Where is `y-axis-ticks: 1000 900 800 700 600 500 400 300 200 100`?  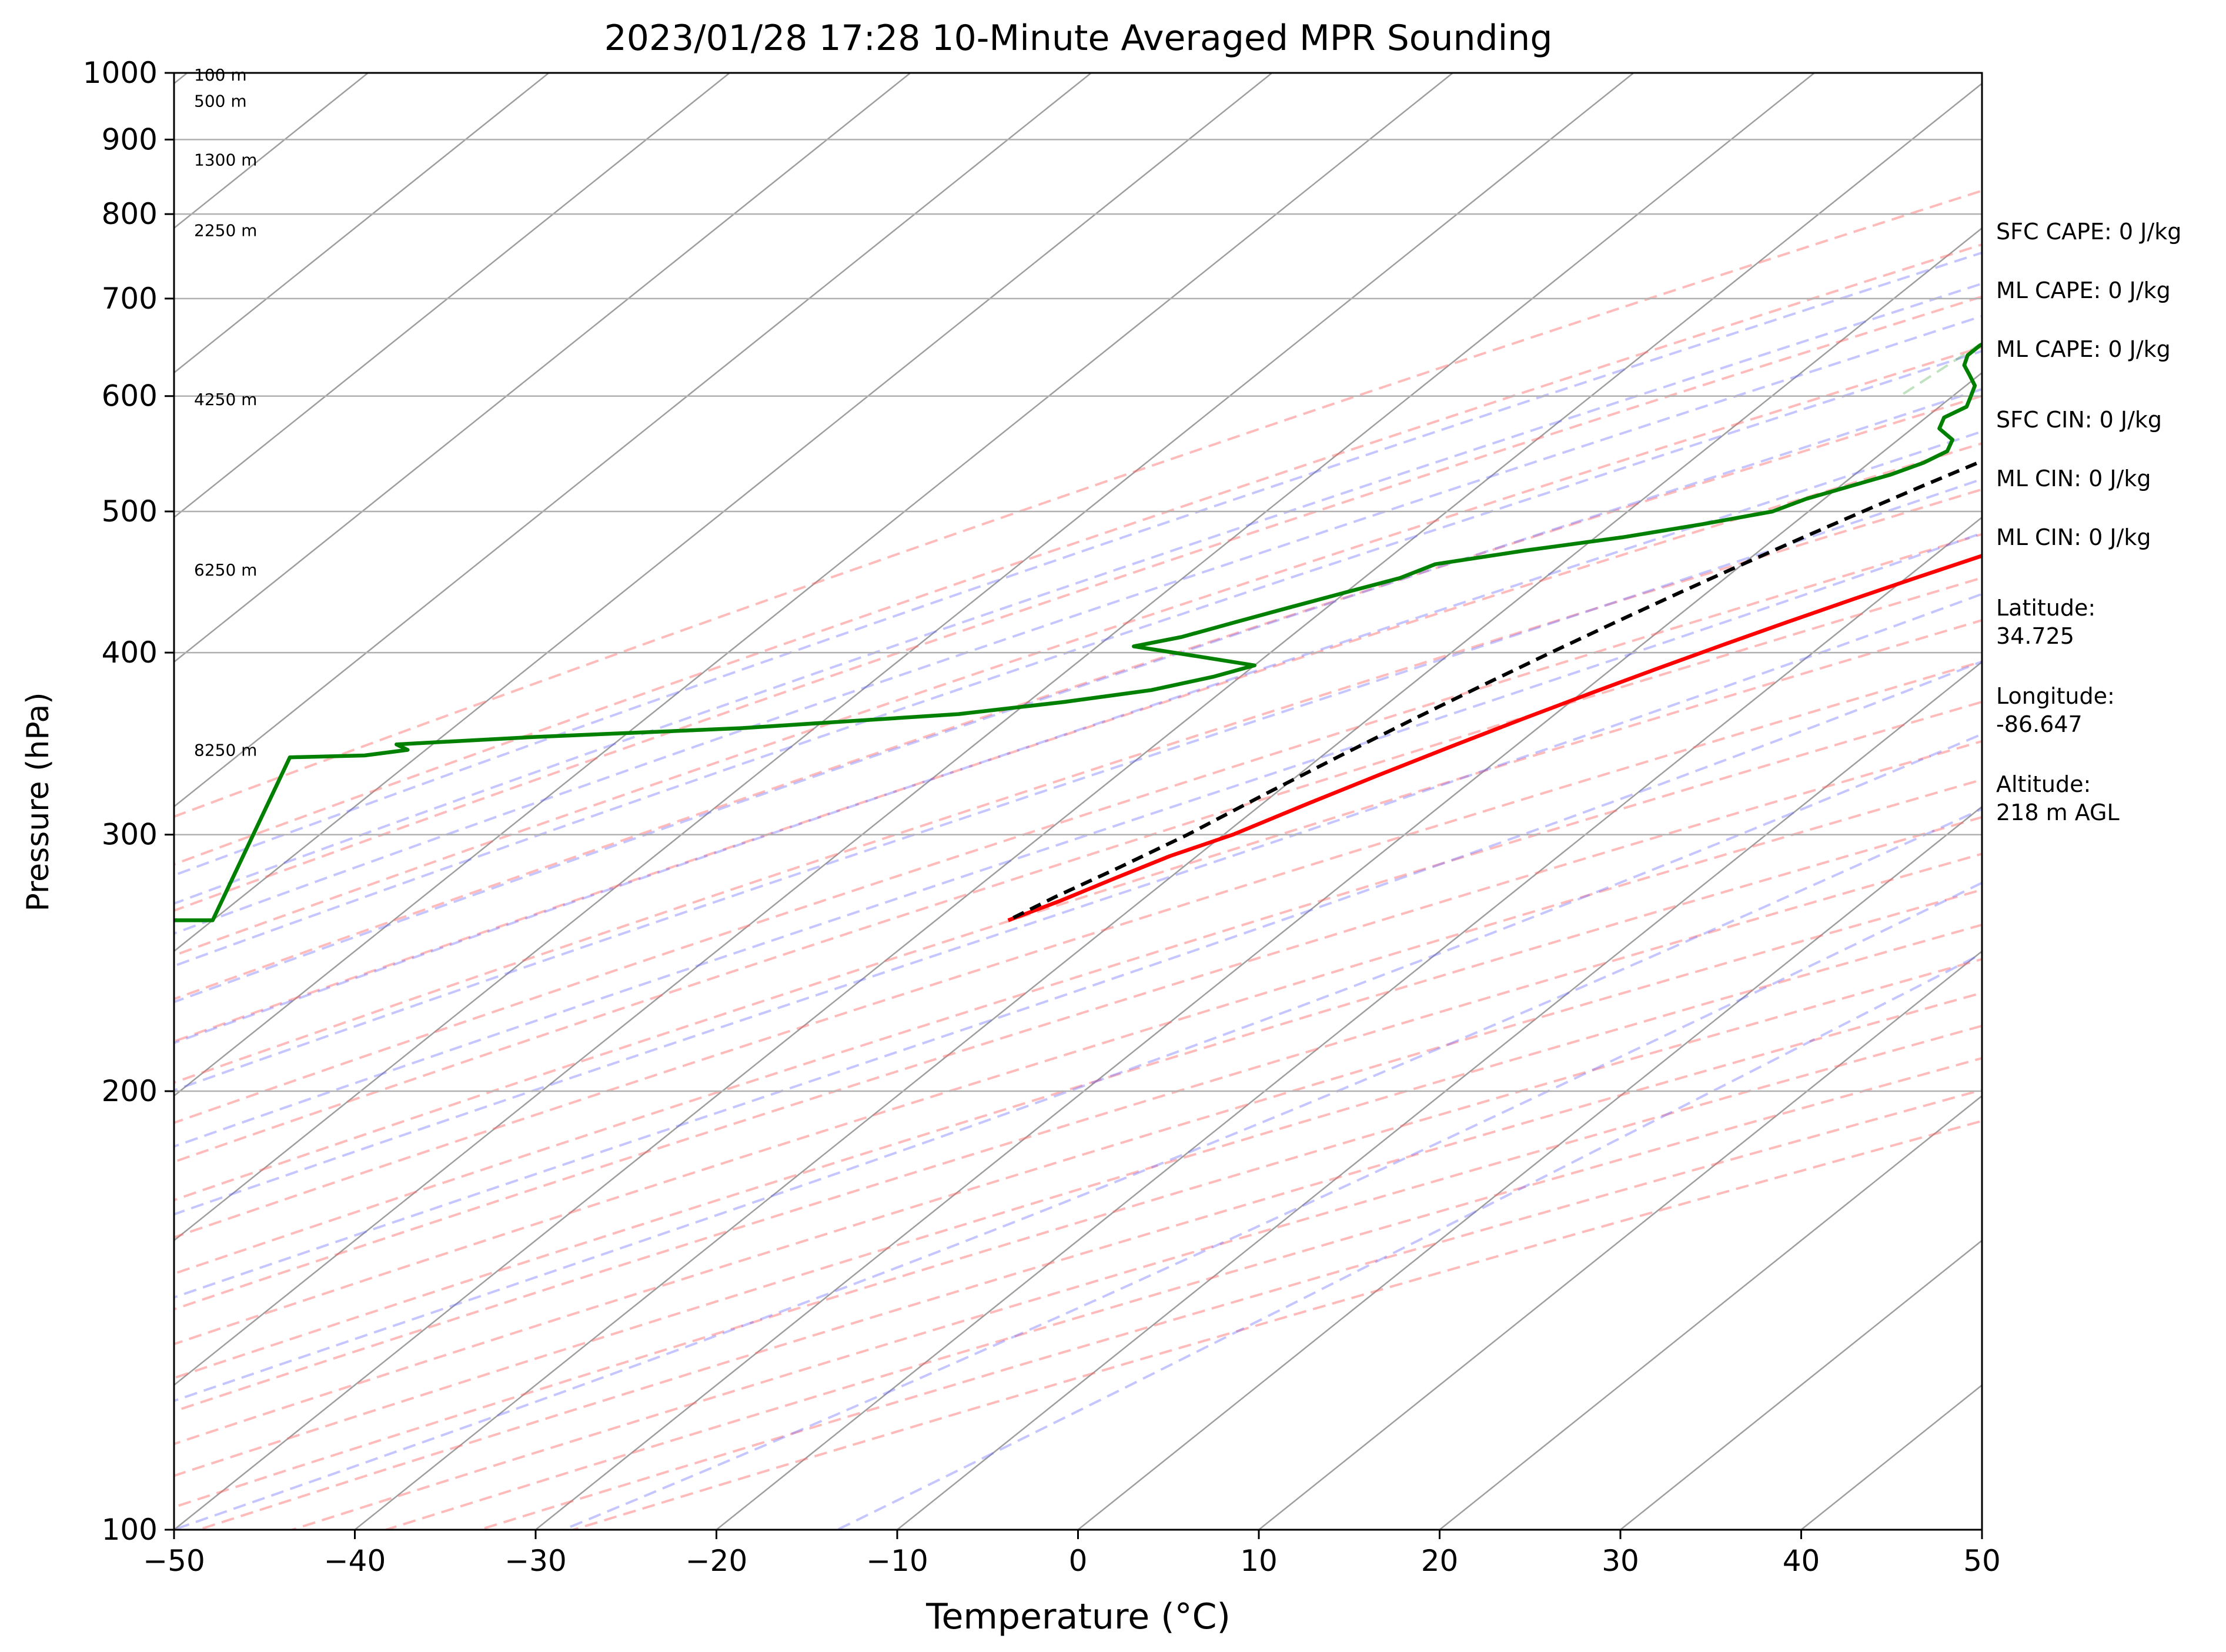 y-axis-ticks: 1000 900 800 700 600 500 400 300 200 100 is located at coordinates (129, 802).